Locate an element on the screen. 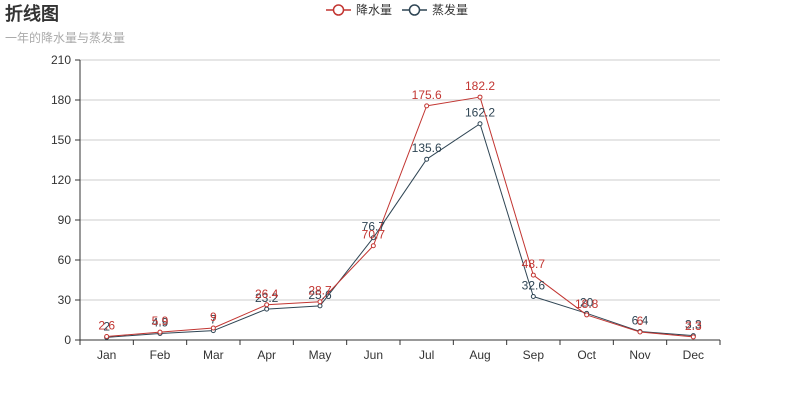  data-label: 5.9 is located at coordinates (160, 321).